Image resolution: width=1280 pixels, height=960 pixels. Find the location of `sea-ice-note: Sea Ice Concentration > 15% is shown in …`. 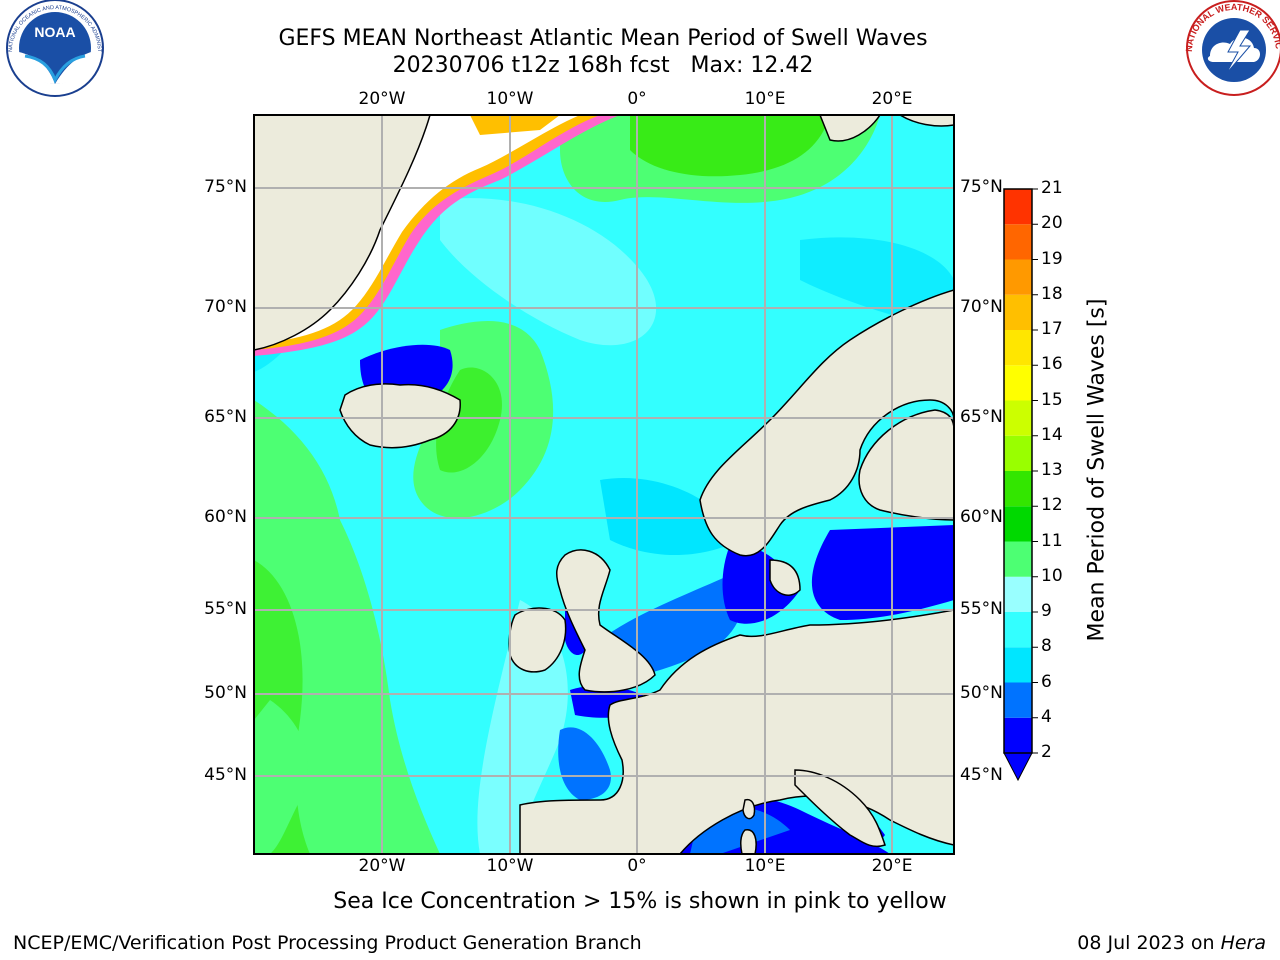

sea-ice-note: Sea Ice Concentration > 15% is shown in … is located at coordinates (640, 901).